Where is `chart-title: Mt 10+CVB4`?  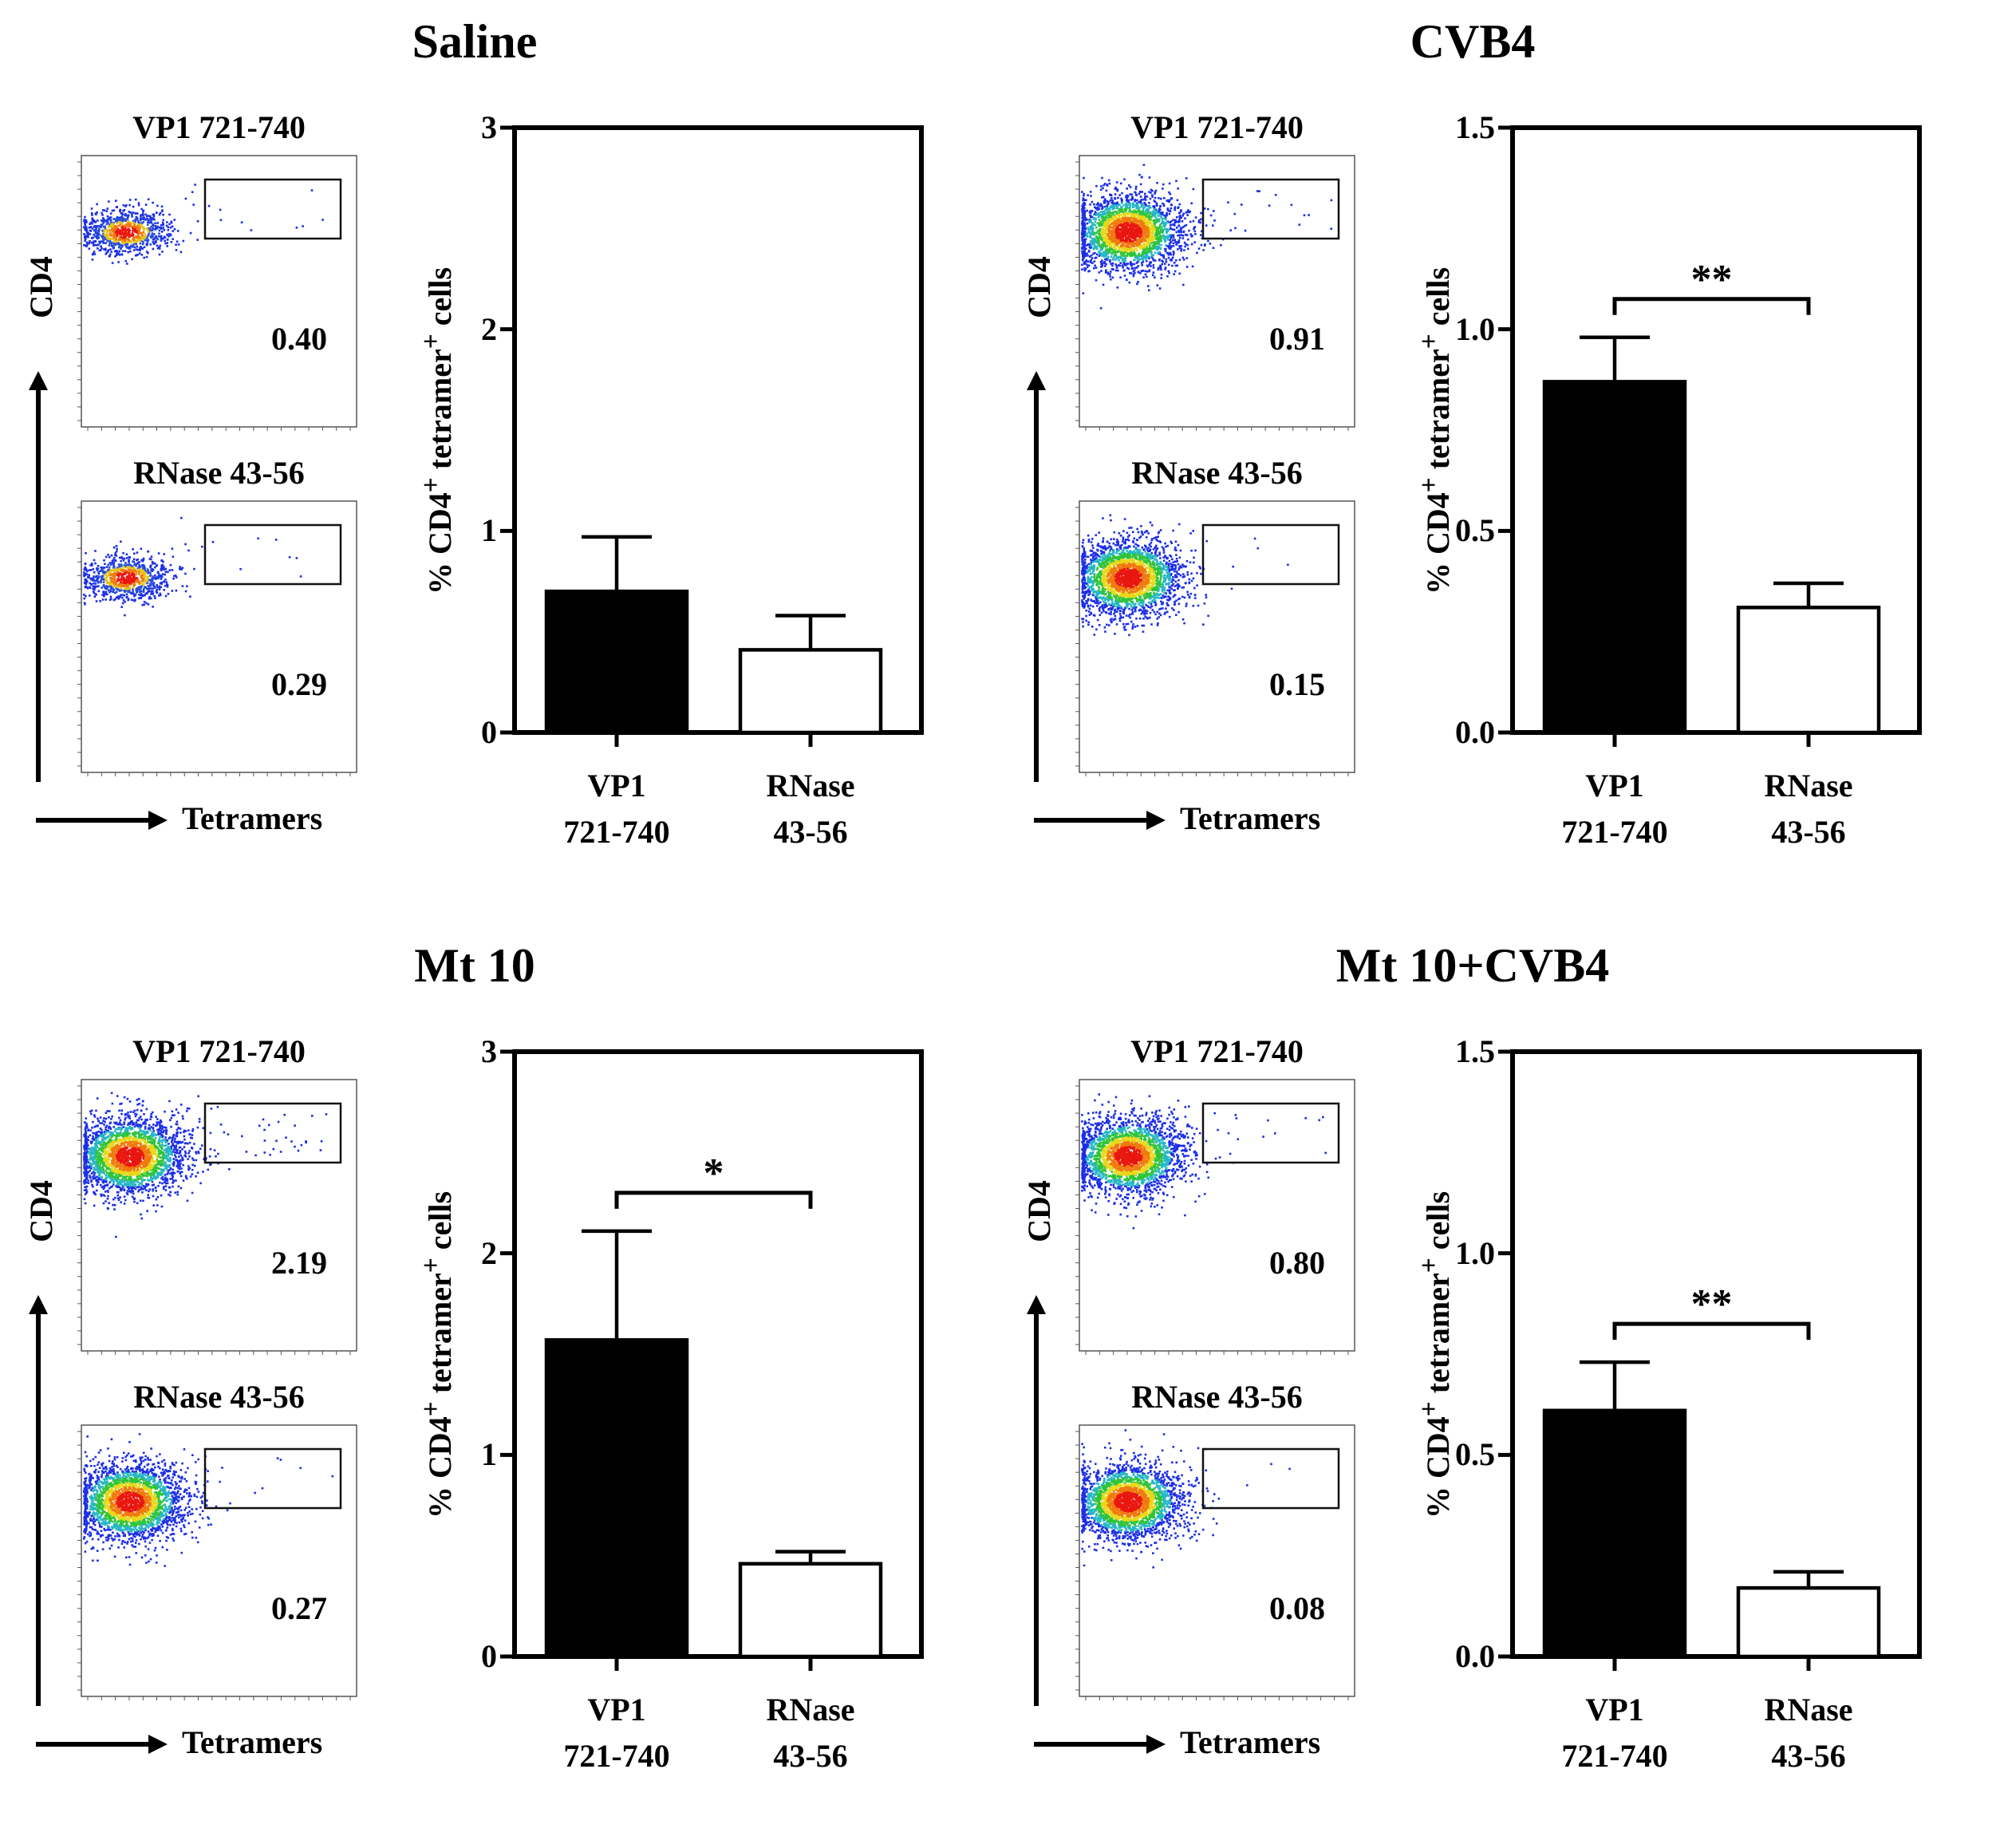 chart-title: Mt 10+CVB4 is located at coordinates (1472, 965).